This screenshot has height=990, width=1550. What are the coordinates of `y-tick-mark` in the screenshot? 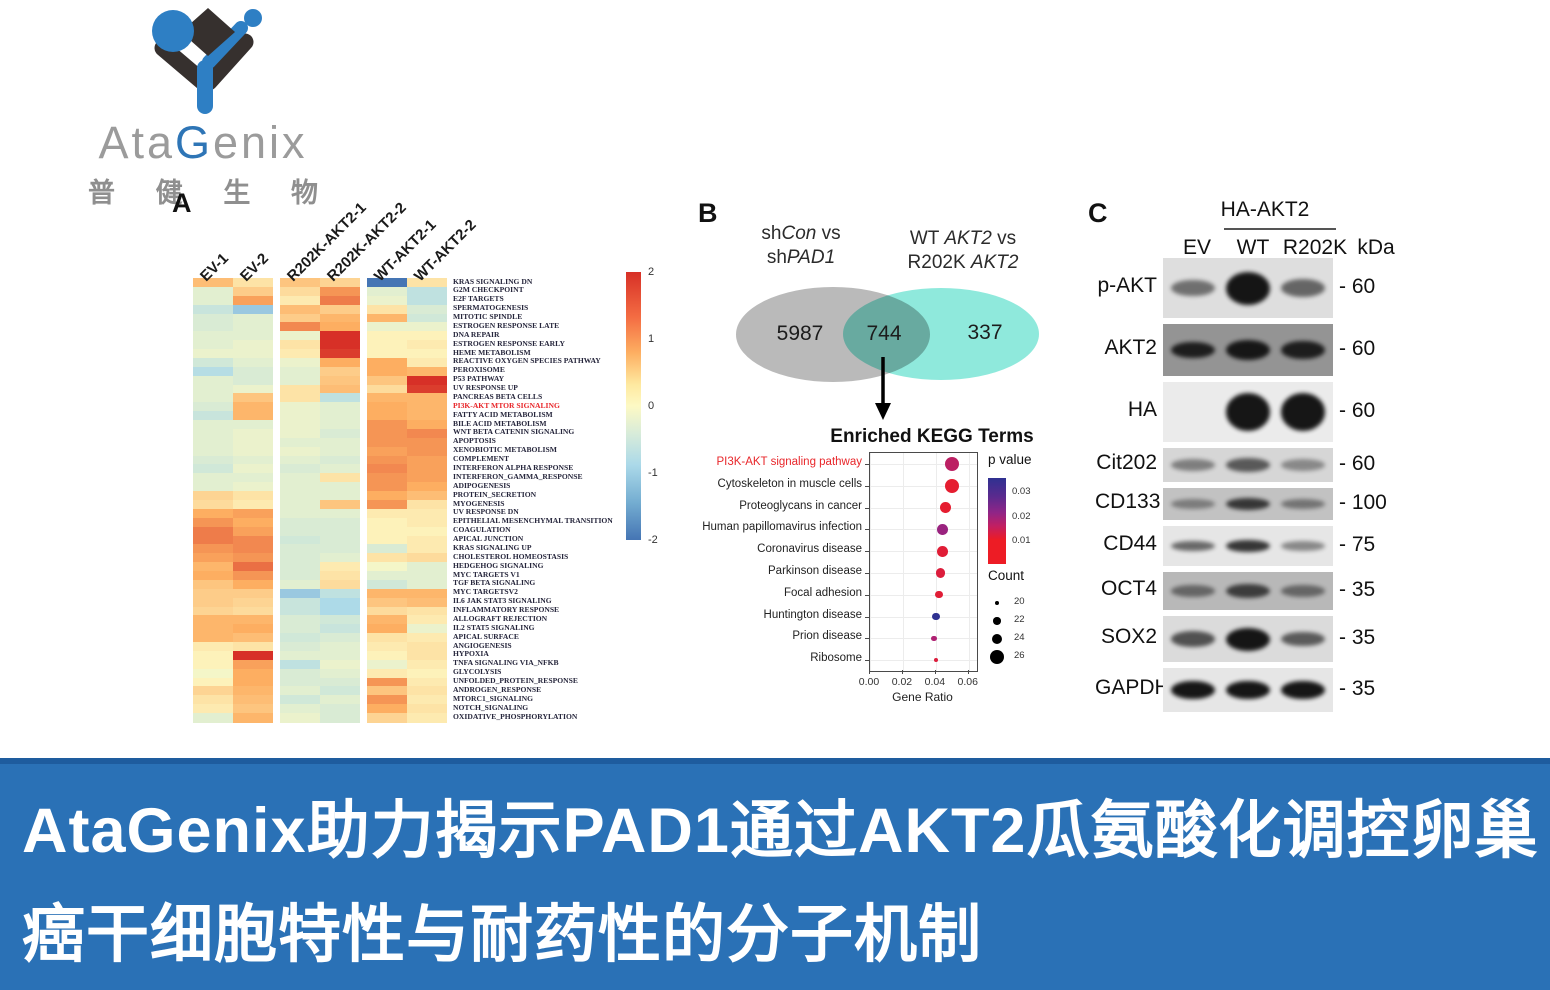 It's located at (867, 661).